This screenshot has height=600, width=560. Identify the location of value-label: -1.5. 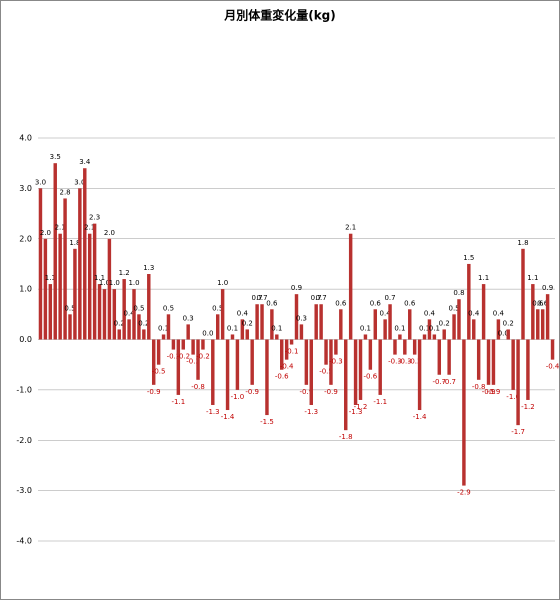
(267, 422).